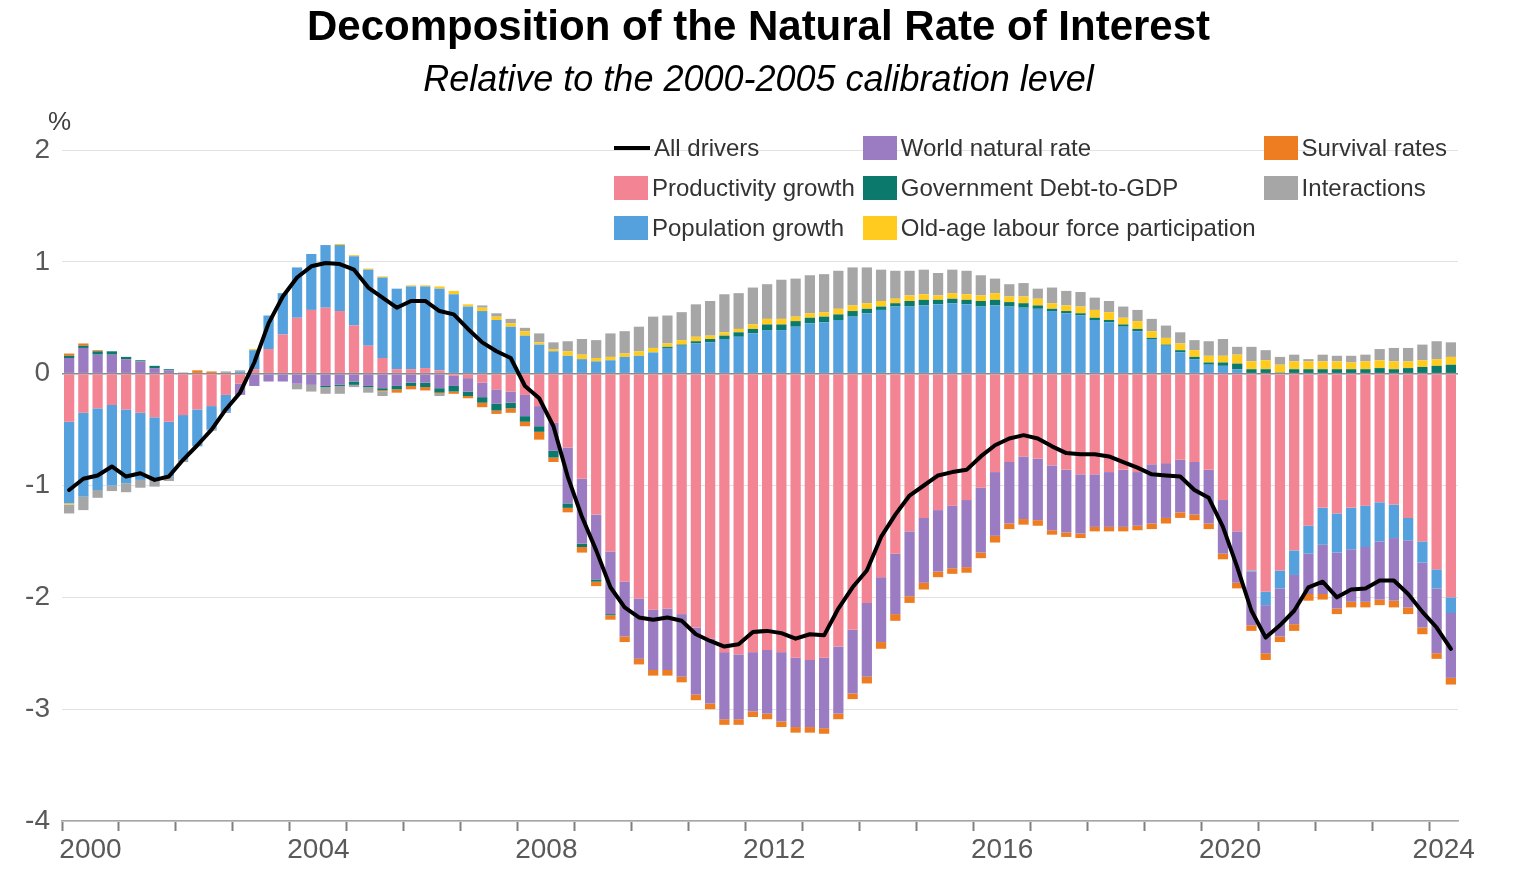 This screenshot has width=1517, height=885. I want to click on x-tick-label: 2012, so click(774, 848).